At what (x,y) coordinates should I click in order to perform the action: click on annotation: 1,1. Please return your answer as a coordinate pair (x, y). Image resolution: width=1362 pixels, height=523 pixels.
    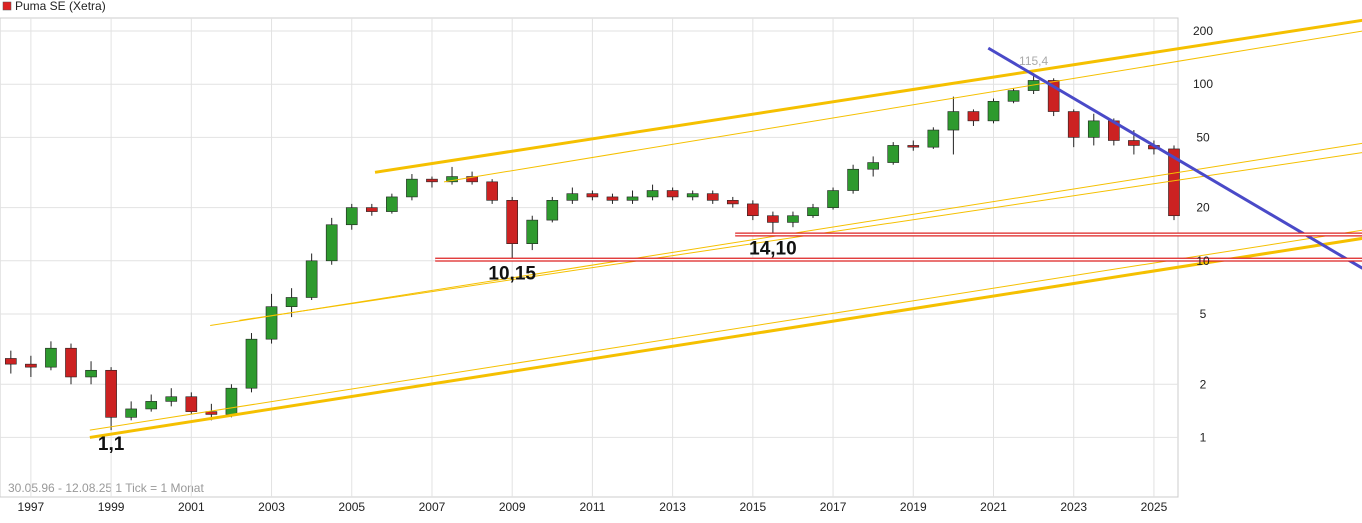
    Looking at the image, I should click on (111, 444).